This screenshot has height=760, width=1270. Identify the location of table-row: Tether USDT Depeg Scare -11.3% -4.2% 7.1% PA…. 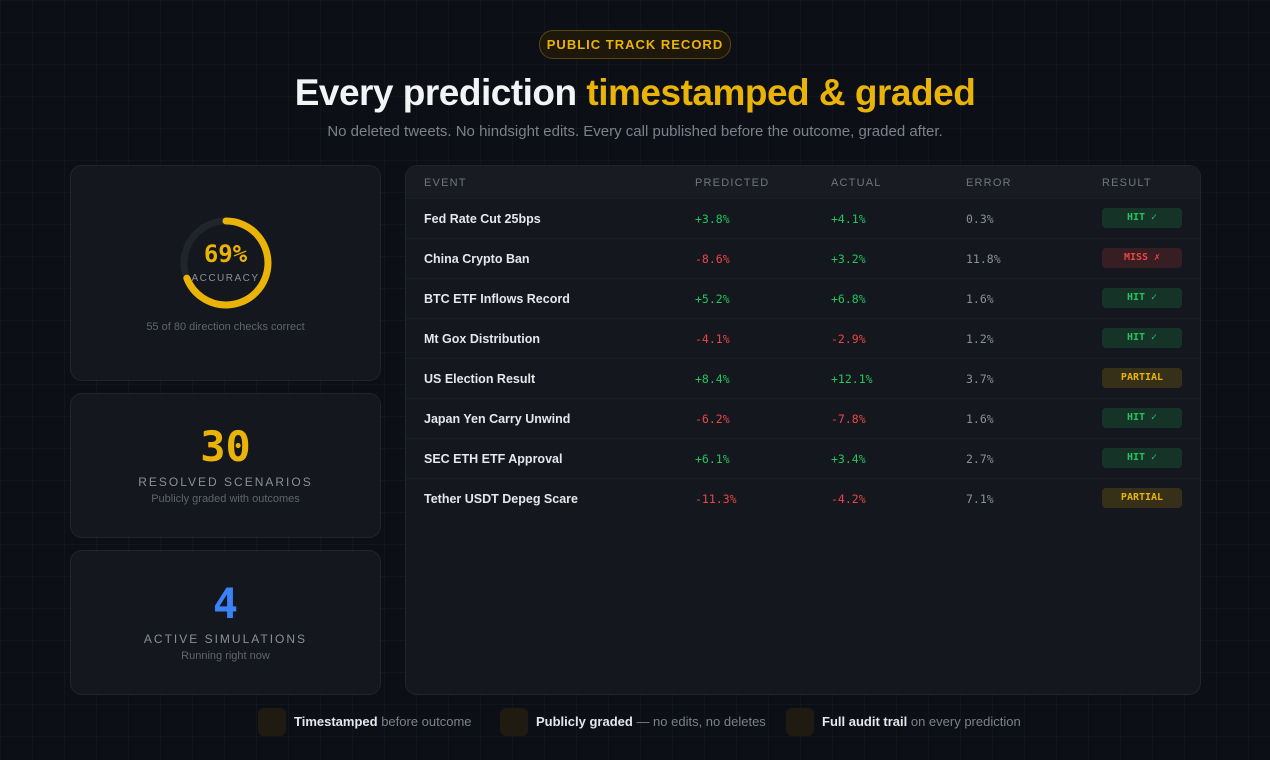
(803, 498).